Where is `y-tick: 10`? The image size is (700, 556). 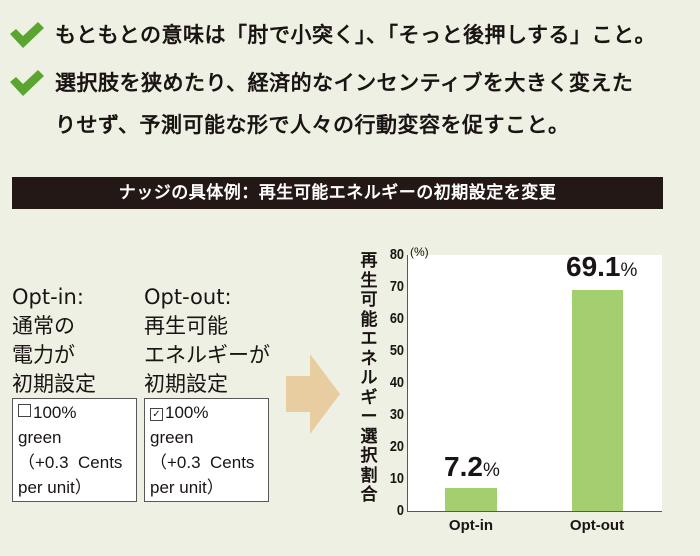 y-tick: 10 is located at coordinates (396, 478).